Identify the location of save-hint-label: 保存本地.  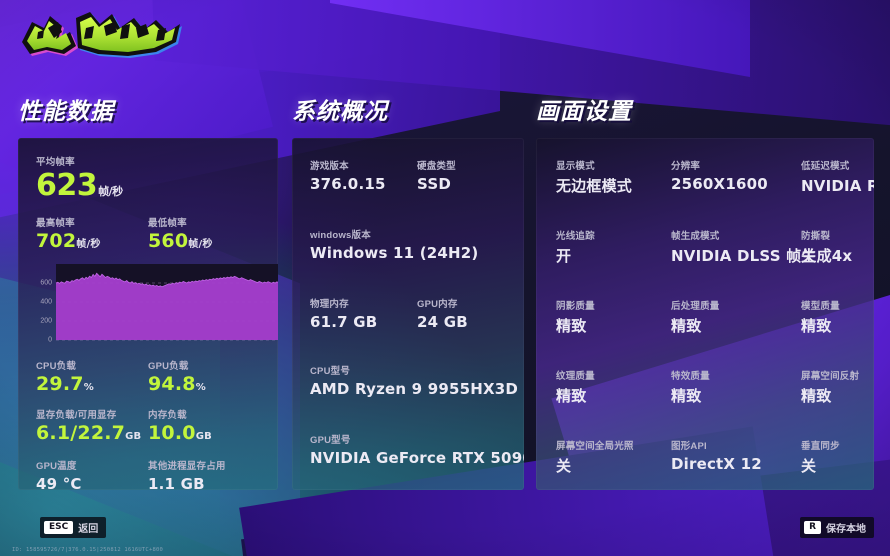
(846, 529).